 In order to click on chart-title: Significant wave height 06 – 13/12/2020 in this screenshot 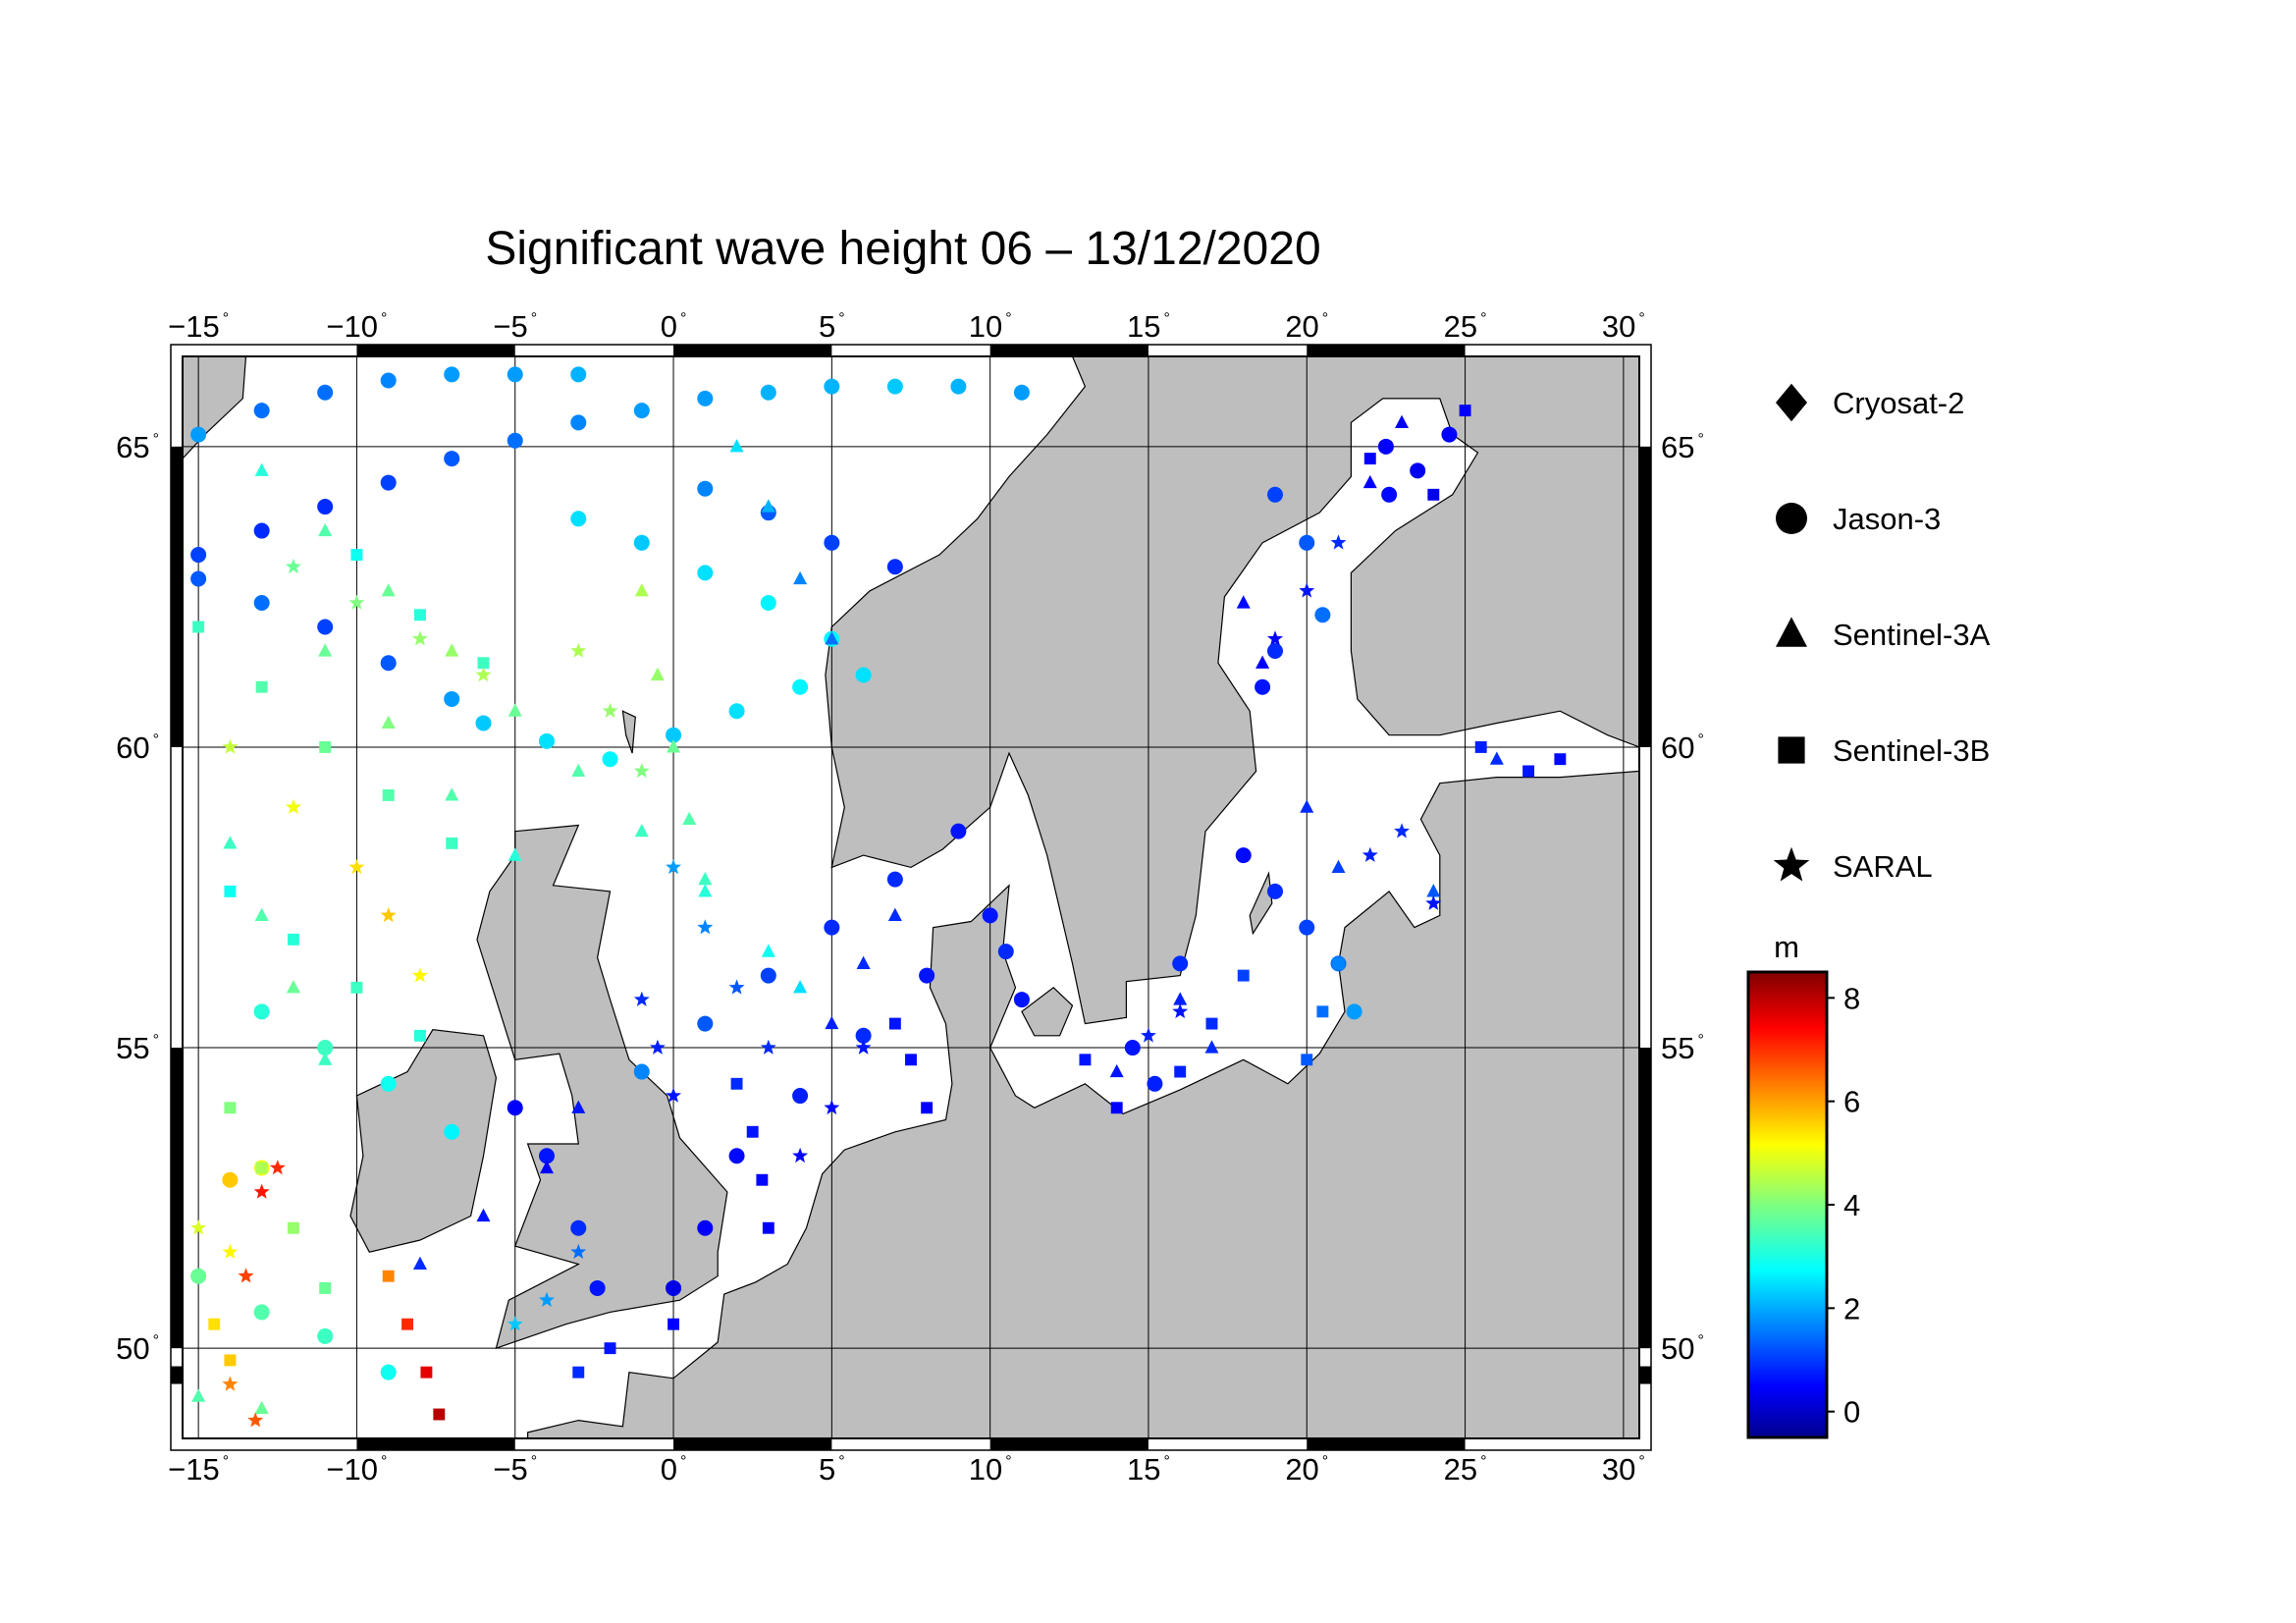, I will do `click(903, 249)`.